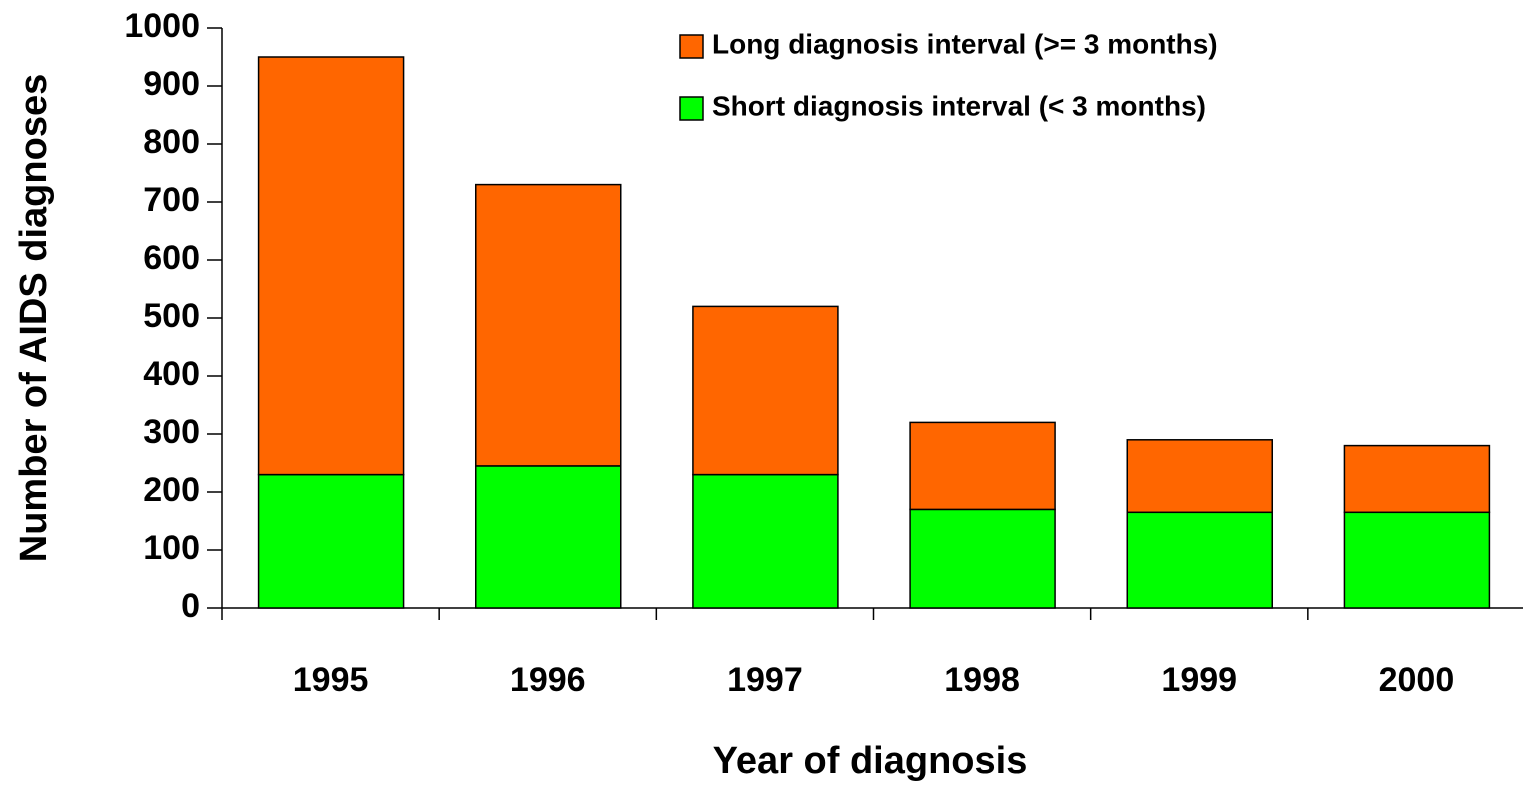  I want to click on y-tick-label: 900, so click(171, 84).